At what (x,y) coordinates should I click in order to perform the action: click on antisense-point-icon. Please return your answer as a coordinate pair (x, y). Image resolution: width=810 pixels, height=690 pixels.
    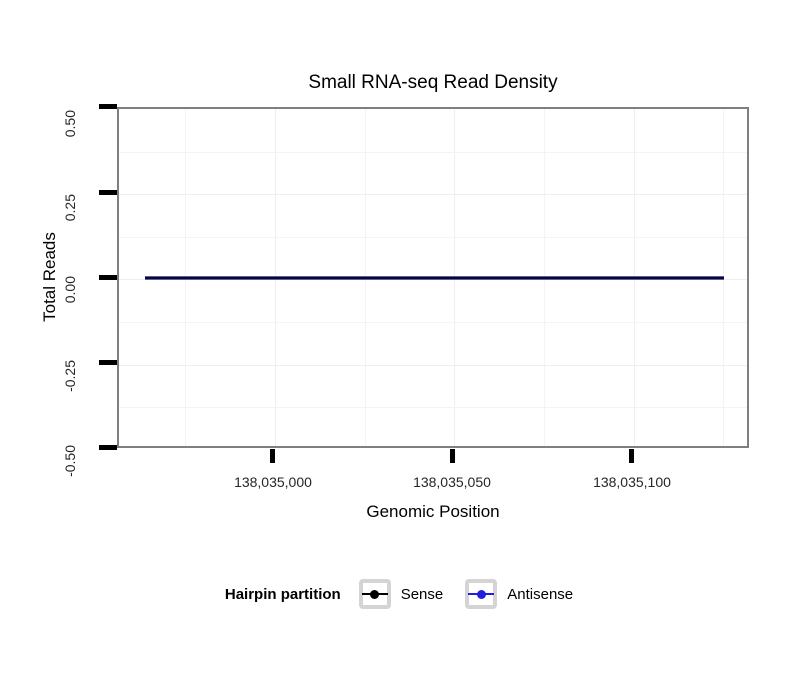
    Looking at the image, I should click on (481, 594).